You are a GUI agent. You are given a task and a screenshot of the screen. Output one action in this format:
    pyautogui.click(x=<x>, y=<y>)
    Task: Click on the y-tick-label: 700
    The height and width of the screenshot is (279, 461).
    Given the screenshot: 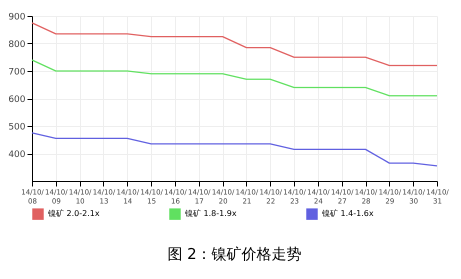 What is the action you would take?
    pyautogui.click(x=17, y=73)
    